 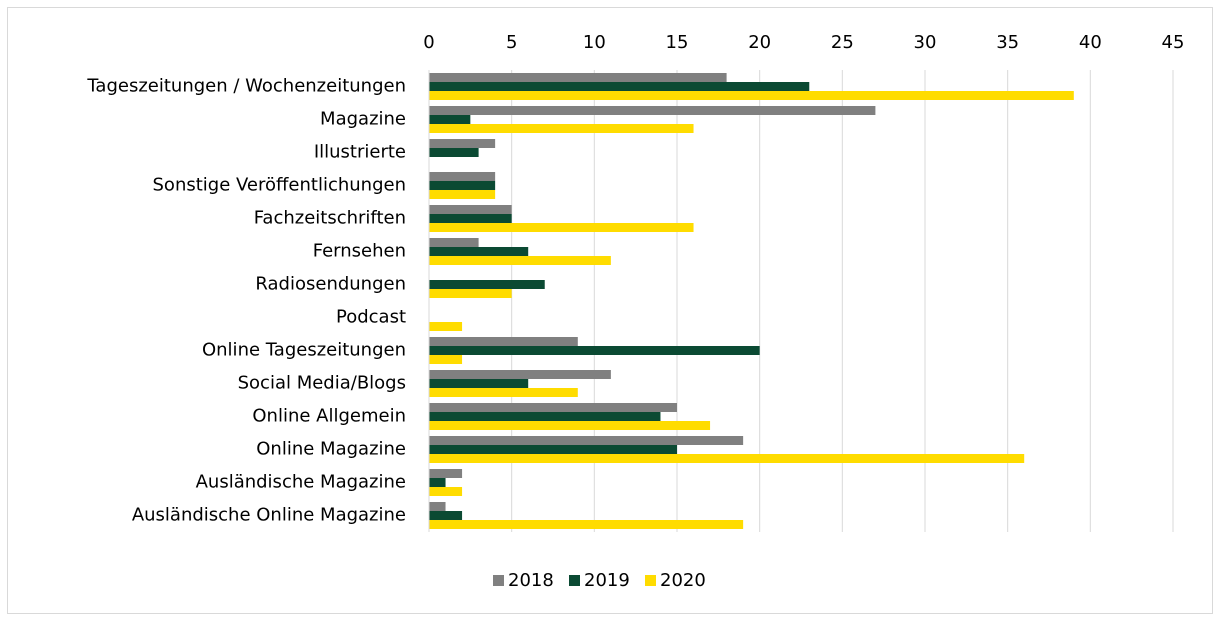 I want to click on y-tick-label: Magazine, so click(x=363, y=119).